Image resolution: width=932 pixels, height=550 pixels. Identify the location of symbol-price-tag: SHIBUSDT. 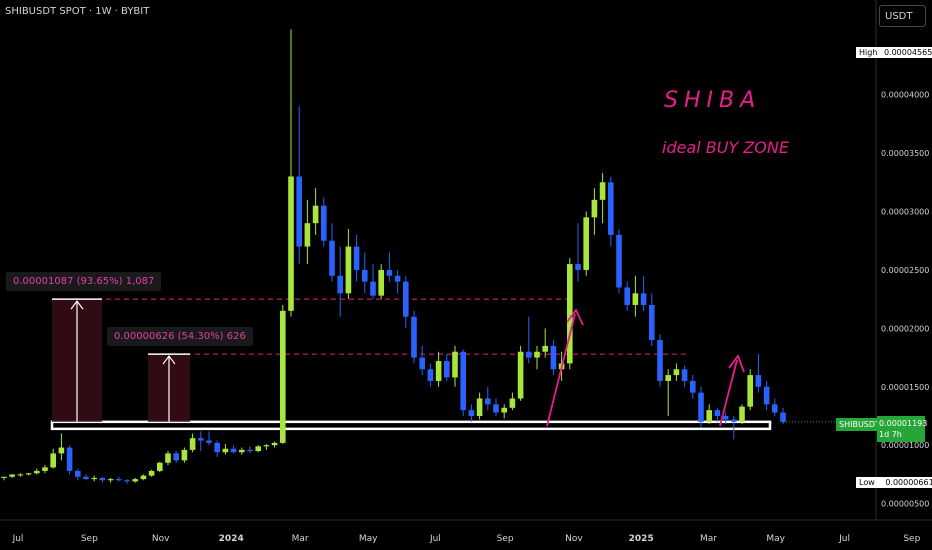
(859, 424).